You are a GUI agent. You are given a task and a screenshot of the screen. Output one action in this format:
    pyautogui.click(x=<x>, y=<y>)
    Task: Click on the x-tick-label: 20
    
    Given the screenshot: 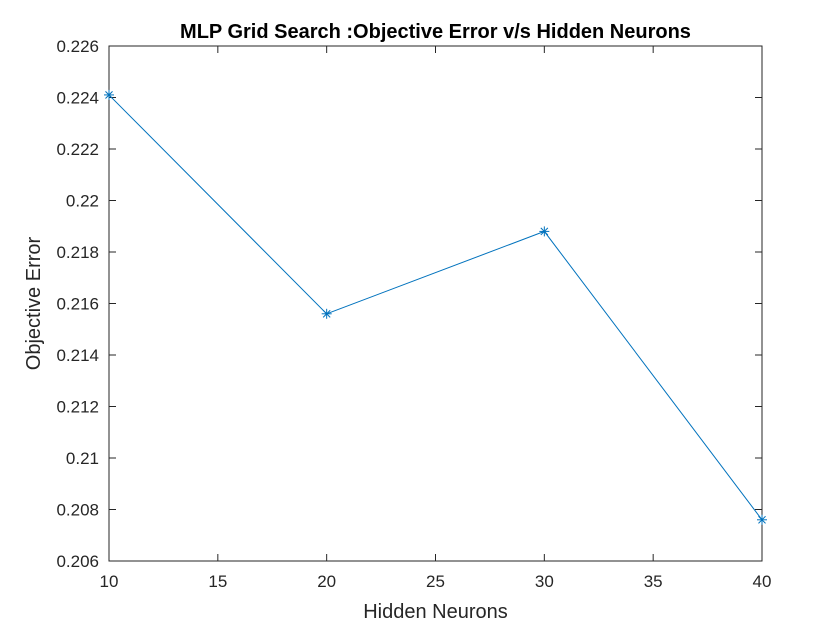 What is the action you would take?
    pyautogui.click(x=326, y=581)
    